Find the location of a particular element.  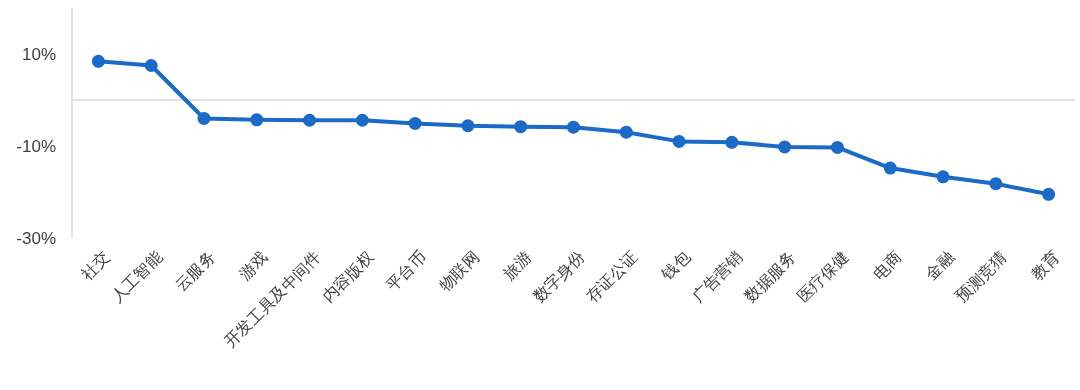

x-tick-label: 云服务 is located at coordinates (195, 271).